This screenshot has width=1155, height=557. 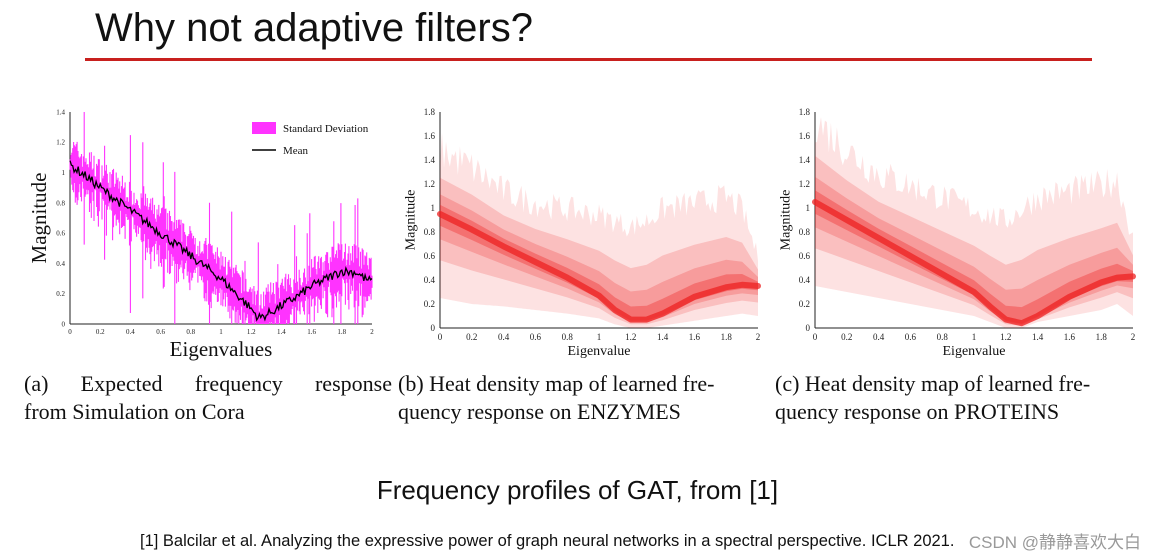 What do you see at coordinates (539, 411) in the screenshot?
I see `caption-b-line2: quency response on ENZYMES` at bounding box center [539, 411].